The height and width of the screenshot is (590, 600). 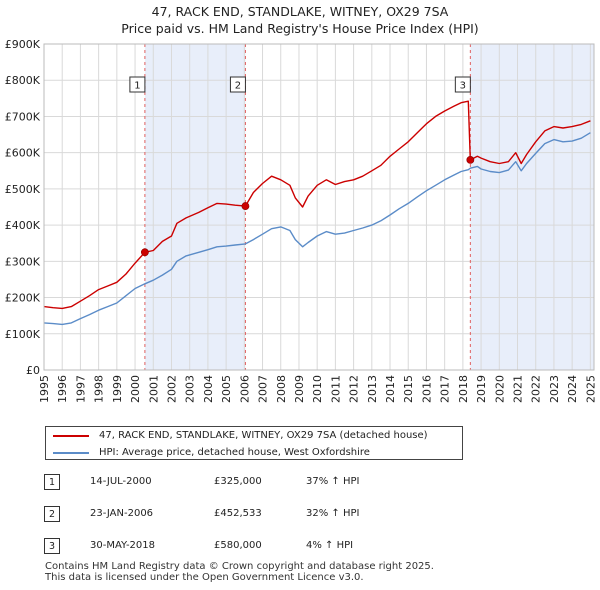 What do you see at coordinates (71, 435) in the screenshot?
I see `legend-swatch-property` at bounding box center [71, 435].